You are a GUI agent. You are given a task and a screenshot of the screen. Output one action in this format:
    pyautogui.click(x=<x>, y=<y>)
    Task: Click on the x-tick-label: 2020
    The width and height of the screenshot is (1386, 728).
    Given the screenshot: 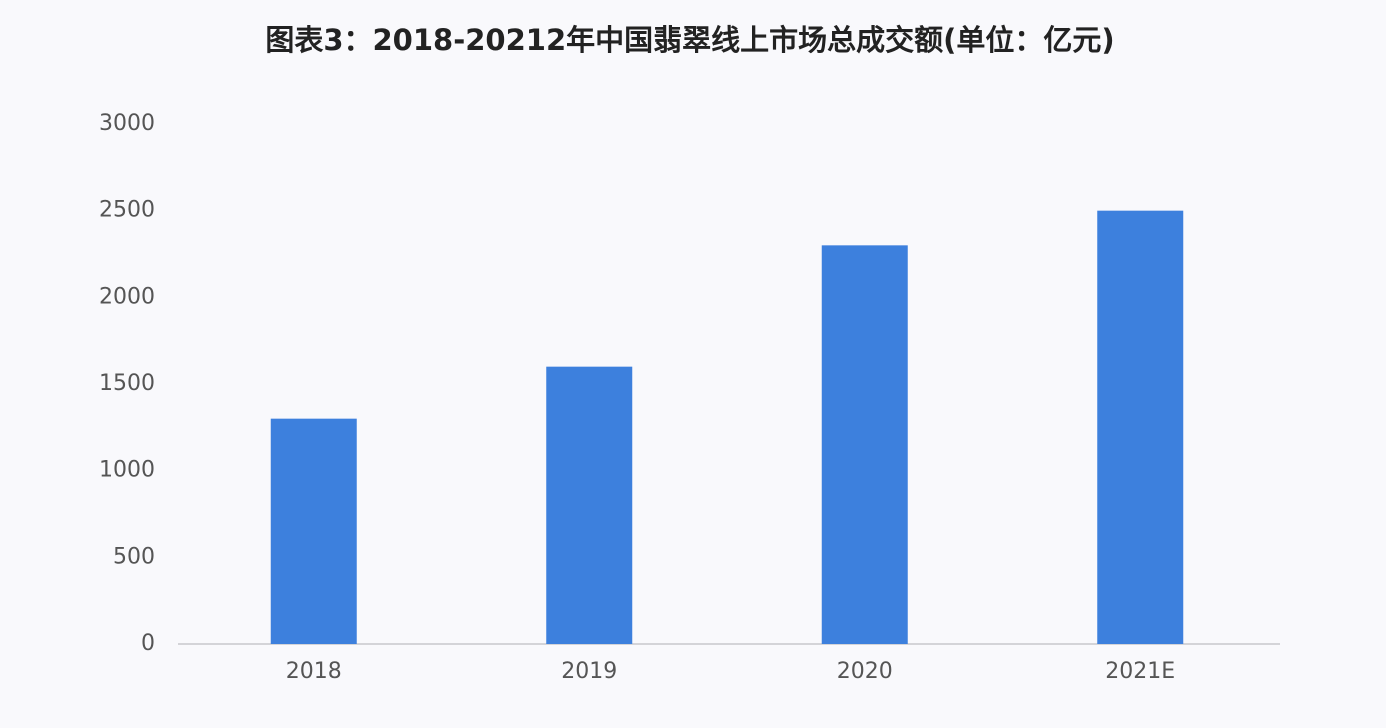 What is the action you would take?
    pyautogui.click(x=865, y=671)
    